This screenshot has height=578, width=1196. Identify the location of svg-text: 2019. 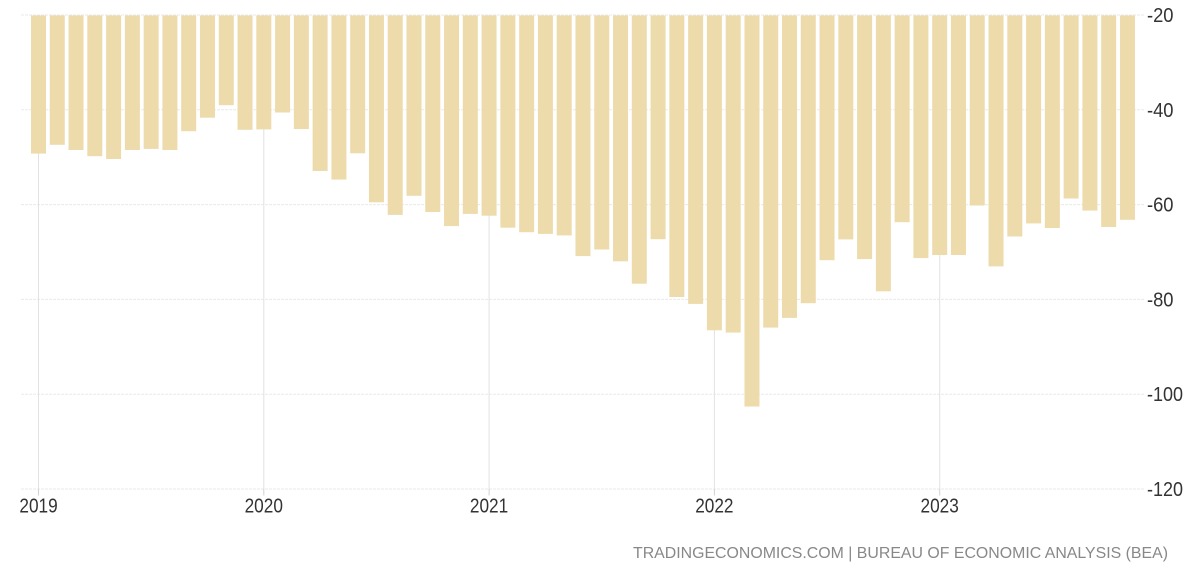
(38, 506).